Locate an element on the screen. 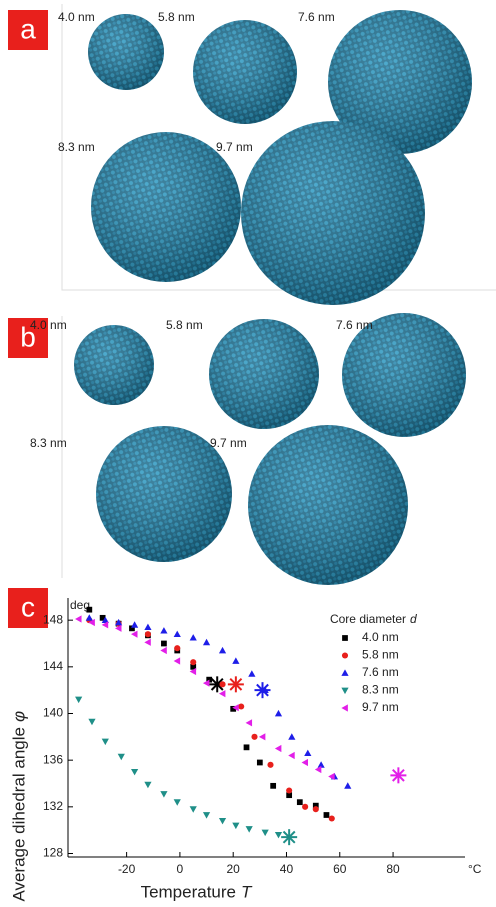 Image resolution: width=496 pixels, height=907 pixels. y-label-group: Average dihedral angle φ is located at coordinates (18, 806).